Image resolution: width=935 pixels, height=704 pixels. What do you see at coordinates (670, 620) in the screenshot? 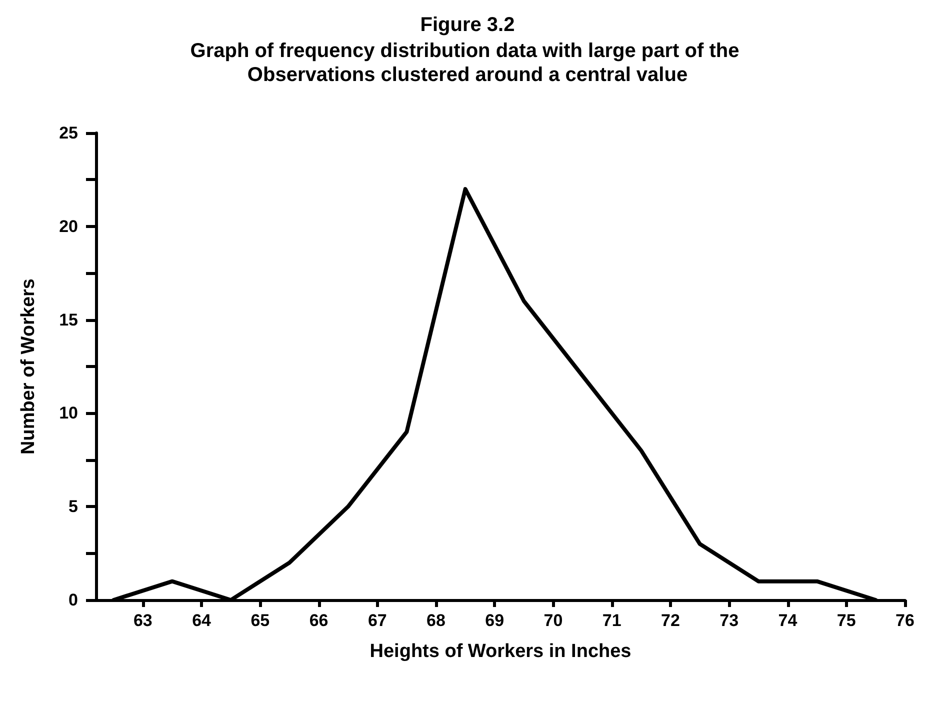
I see `x-tick-label: 72` at bounding box center [670, 620].